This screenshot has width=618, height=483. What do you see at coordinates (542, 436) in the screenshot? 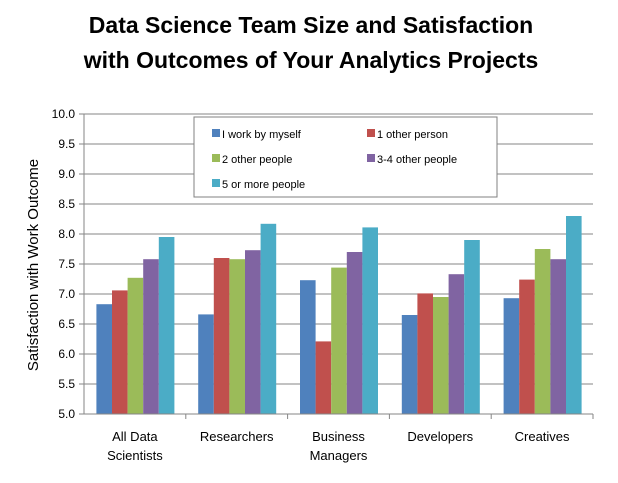
I see `x-category-label: Creatives` at bounding box center [542, 436].